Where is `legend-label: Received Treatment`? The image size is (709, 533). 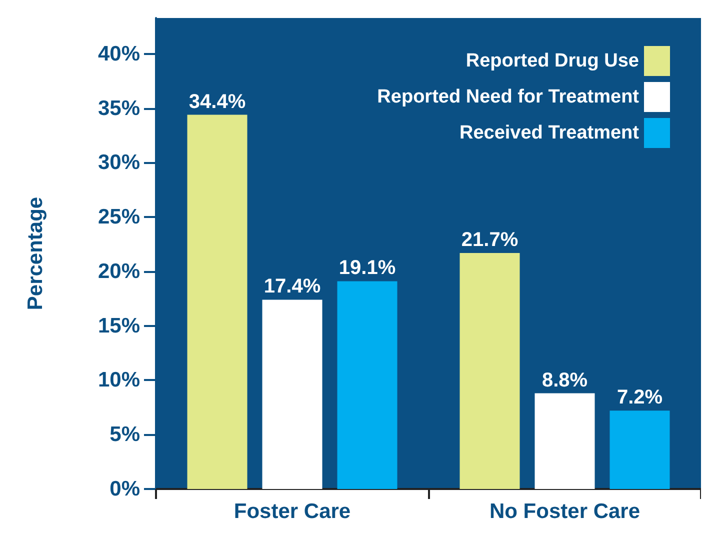
legend-label: Received Treatment is located at coordinates (549, 133).